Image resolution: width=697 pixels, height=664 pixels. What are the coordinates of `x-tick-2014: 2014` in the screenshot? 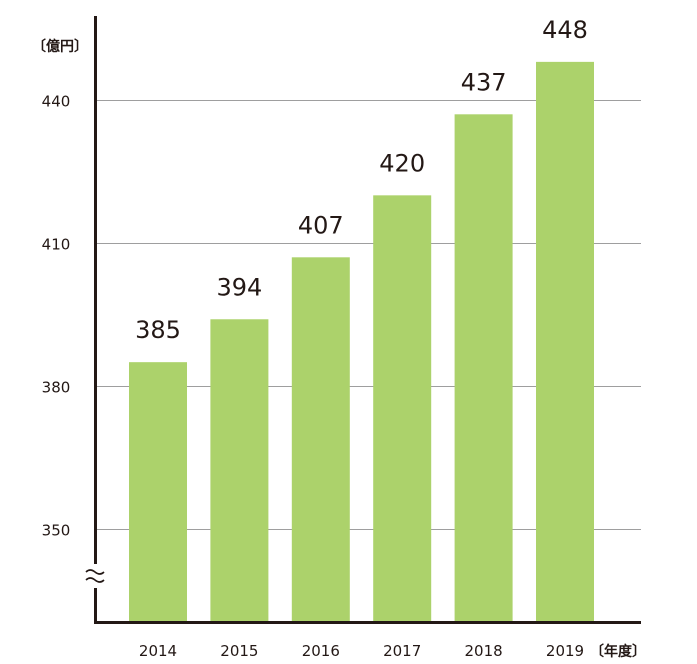 It's located at (158, 651).